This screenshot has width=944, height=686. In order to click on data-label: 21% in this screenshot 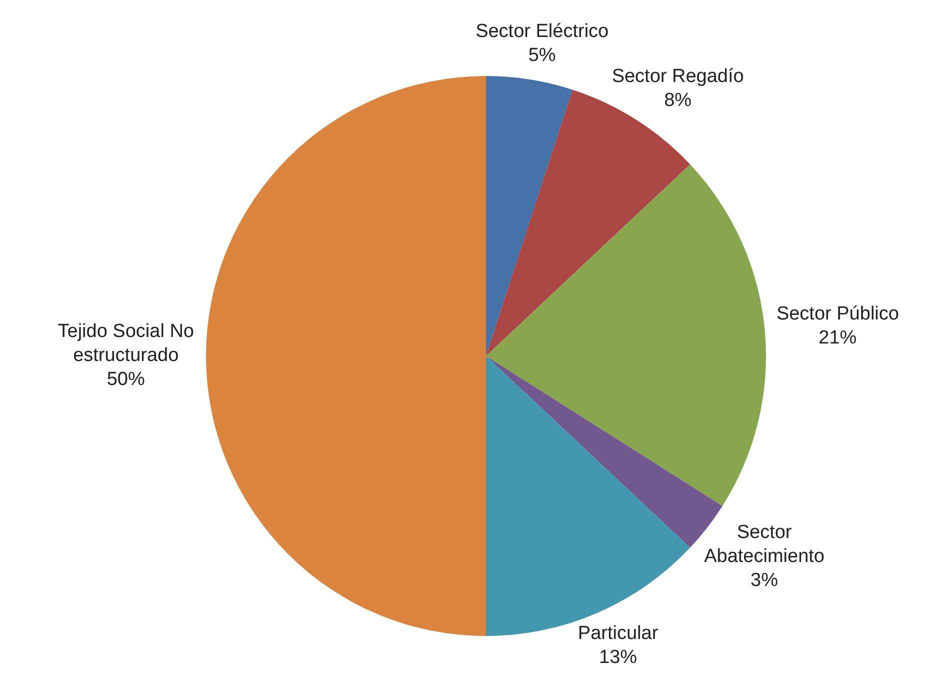, I will do `click(837, 337)`.